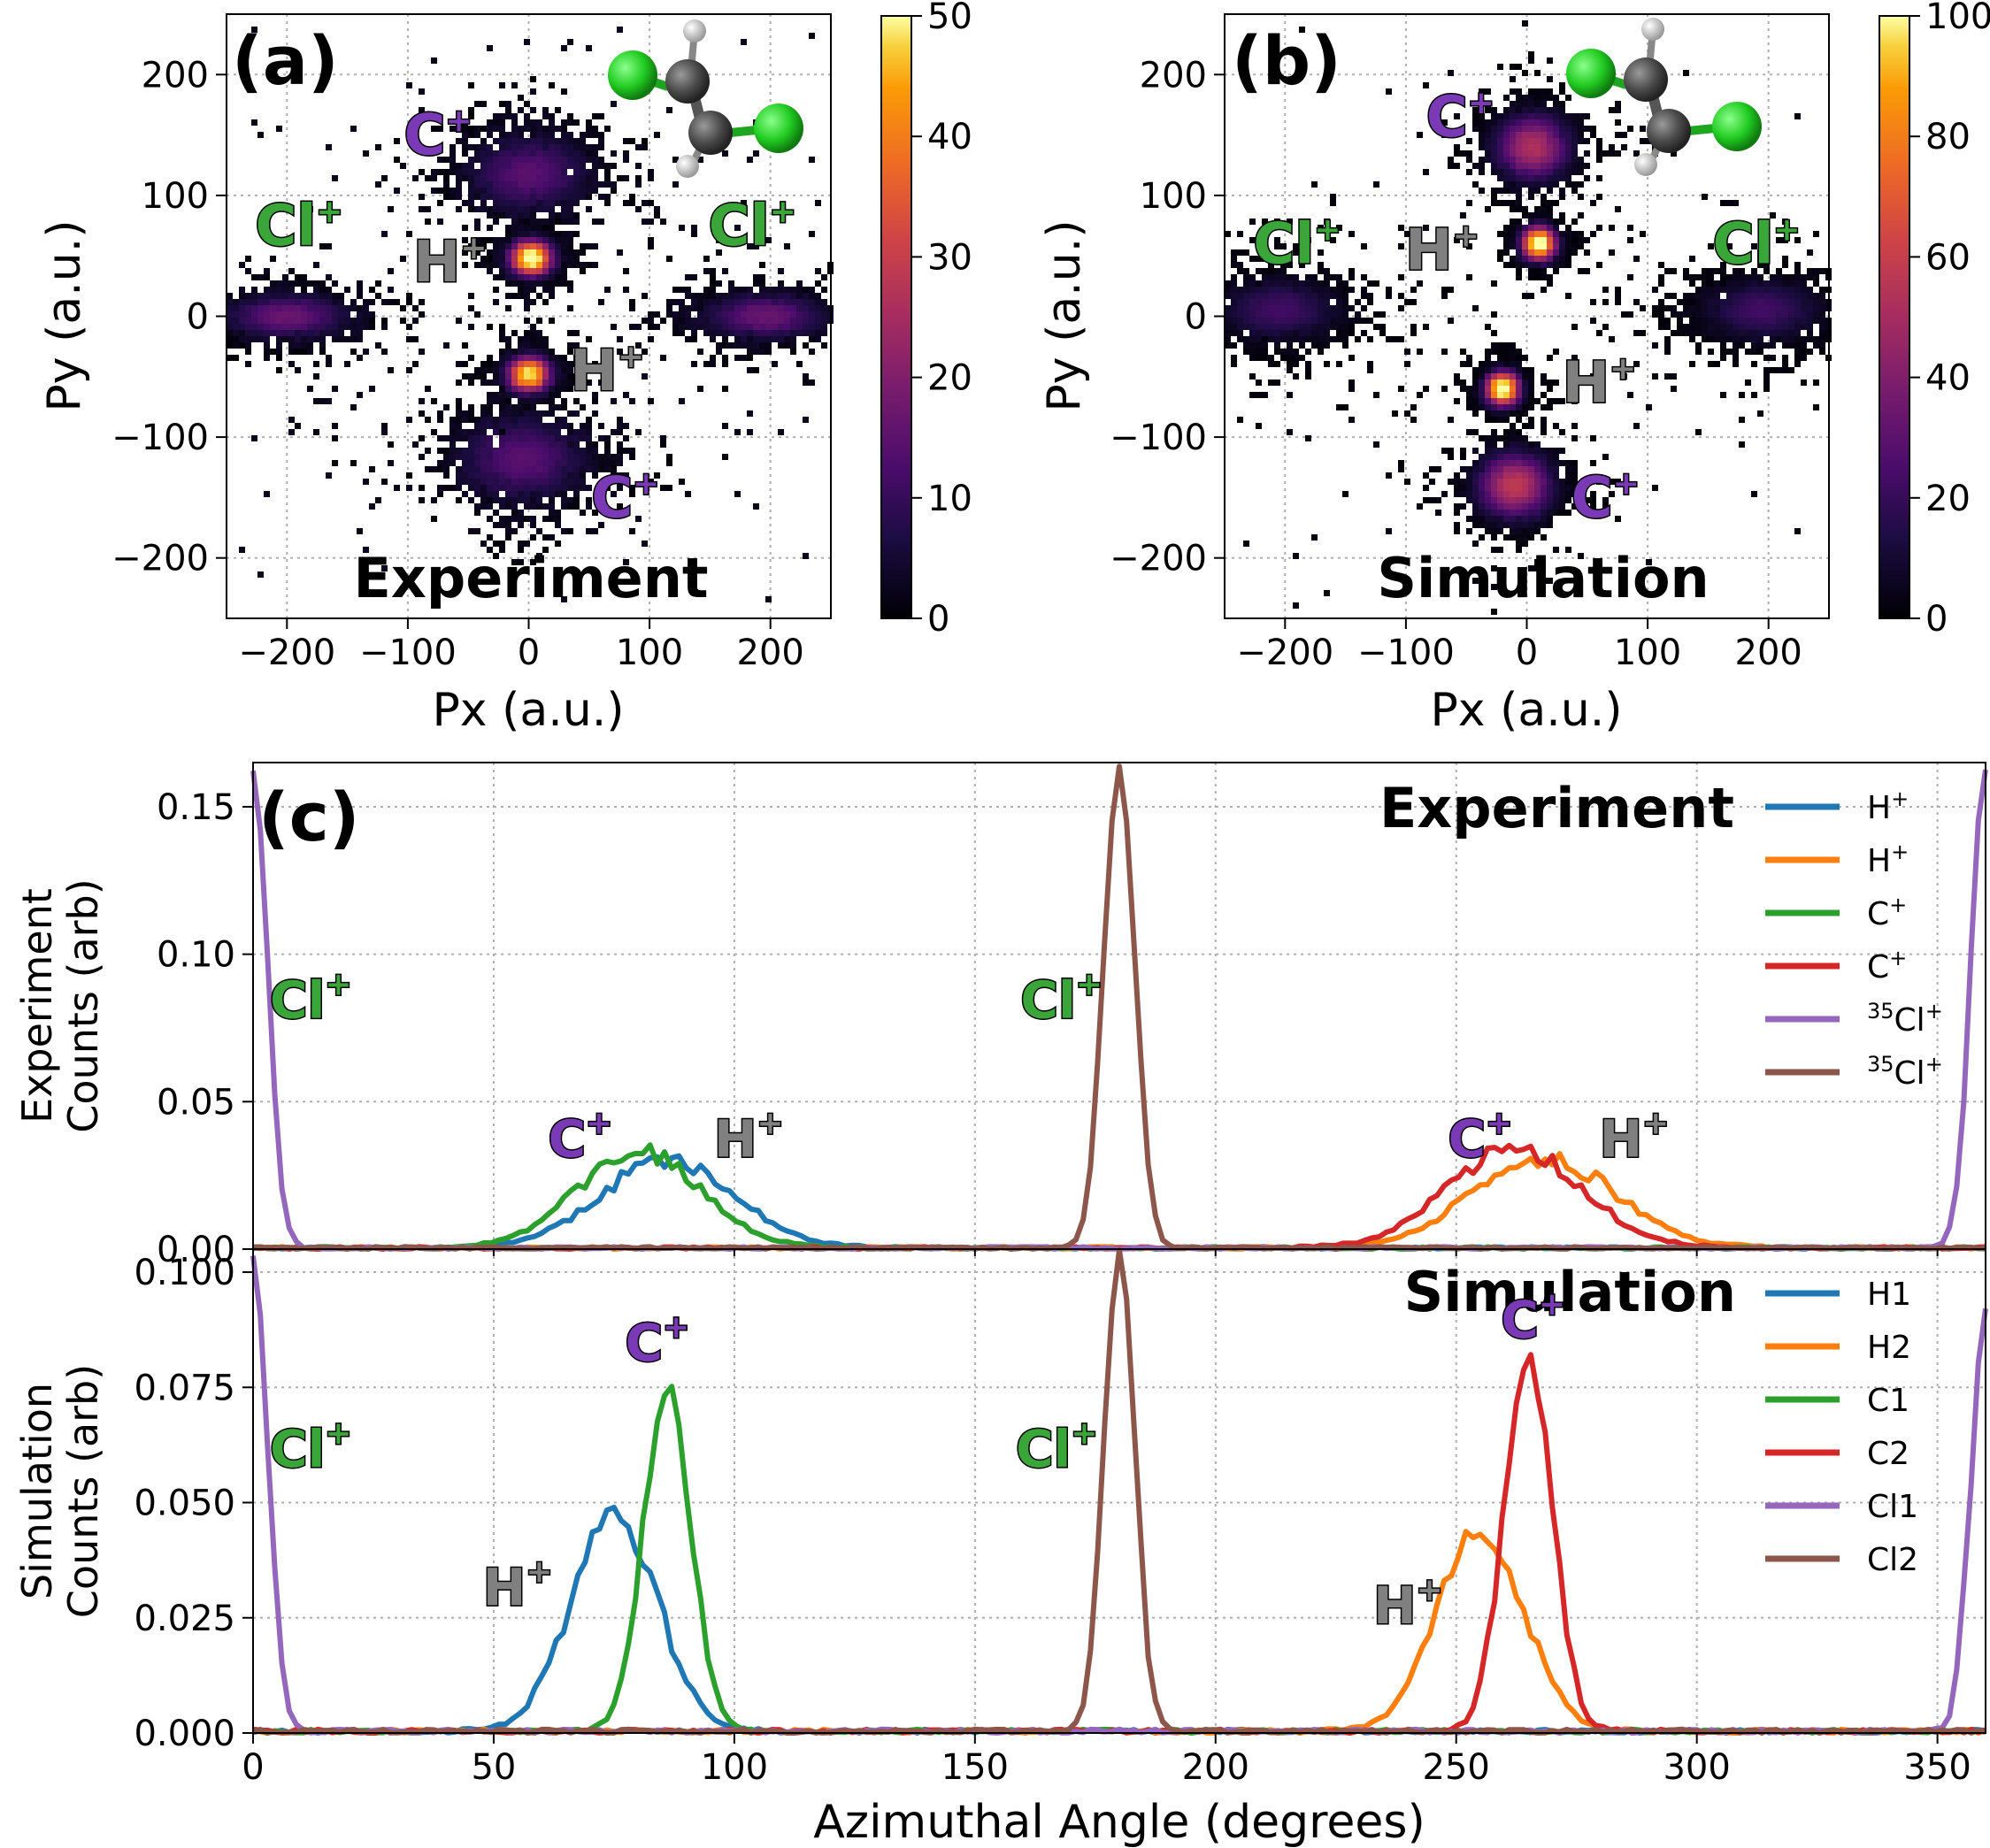 The image size is (1990, 1848). Describe the element at coordinates (1948, 137) in the screenshot. I see `colorbar-tick-label: 80` at that location.